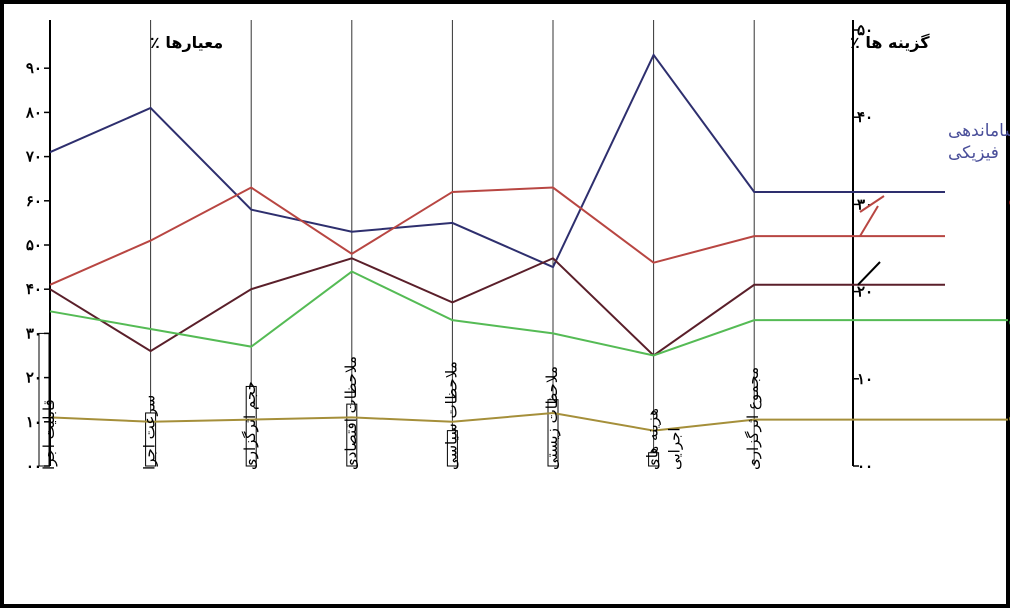 The image size is (1010, 608). What do you see at coordinates (653, 439) in the screenshot?
I see `category-label: هزینه های` at bounding box center [653, 439].